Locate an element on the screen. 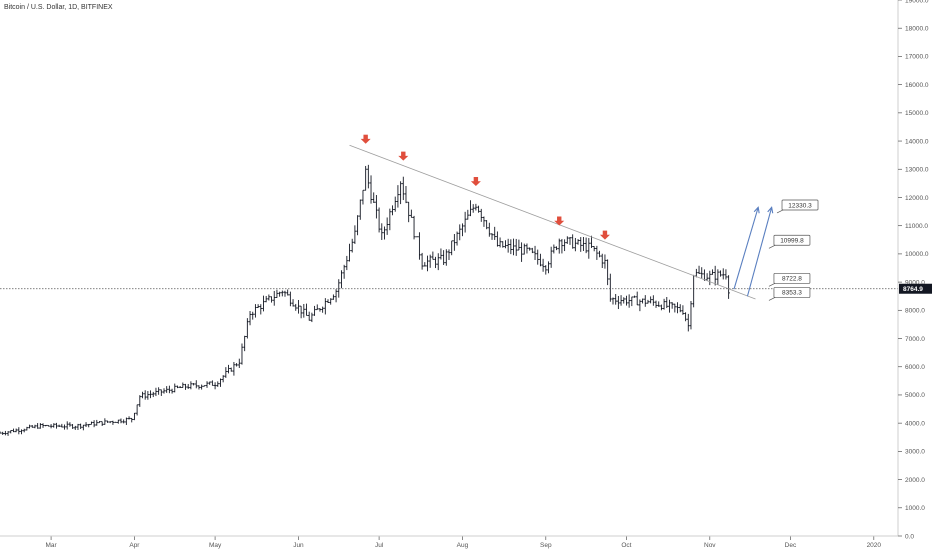  y-tick-label: 17000.0 is located at coordinates (917, 57).